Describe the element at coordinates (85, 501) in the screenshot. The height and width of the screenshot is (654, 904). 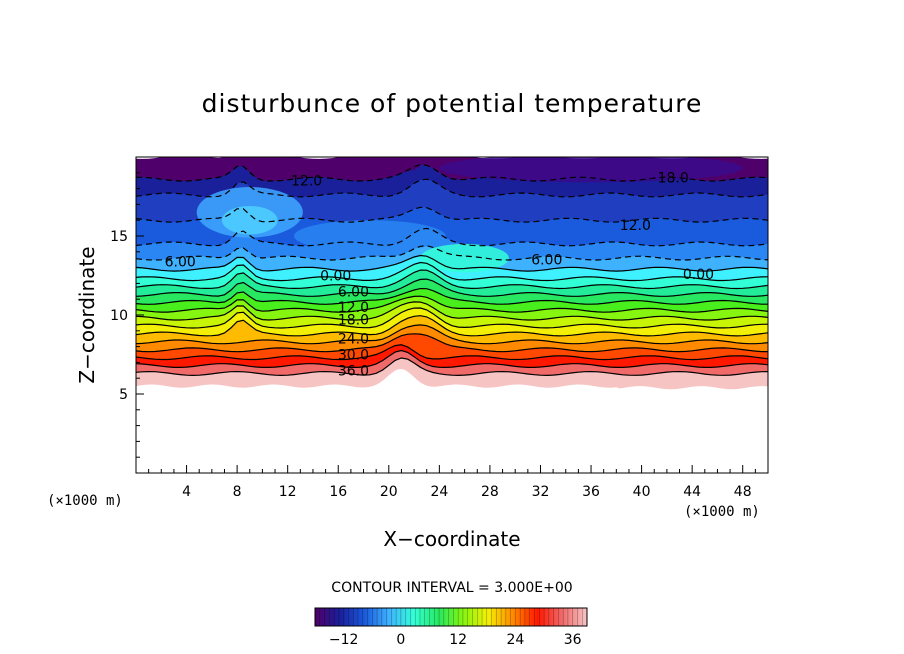
I see `x-unit-left: (×1000 m)` at that location.